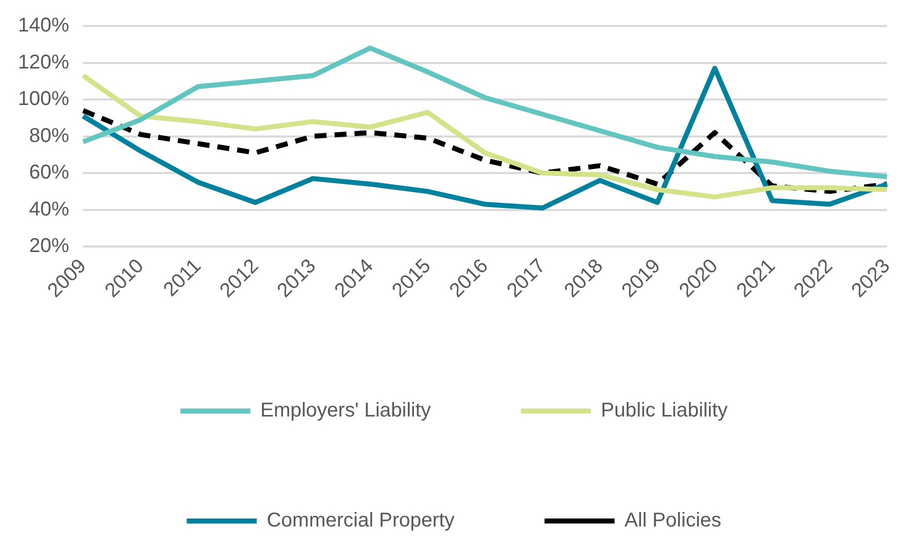 This screenshot has height=541, width=912. I want to click on y-tick-label: 120%, so click(44, 62).